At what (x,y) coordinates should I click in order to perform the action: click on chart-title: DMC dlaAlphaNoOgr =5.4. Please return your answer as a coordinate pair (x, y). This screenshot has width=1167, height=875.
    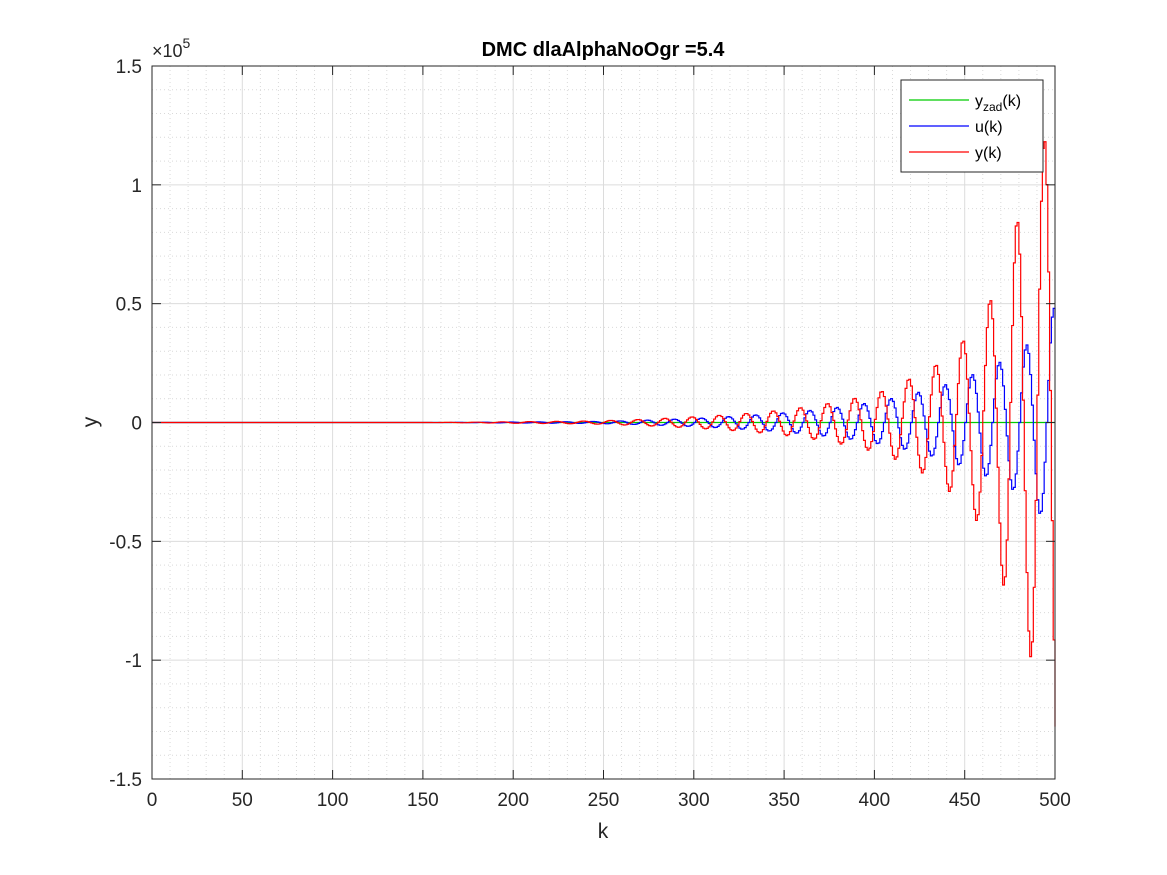
    Looking at the image, I should click on (604, 50).